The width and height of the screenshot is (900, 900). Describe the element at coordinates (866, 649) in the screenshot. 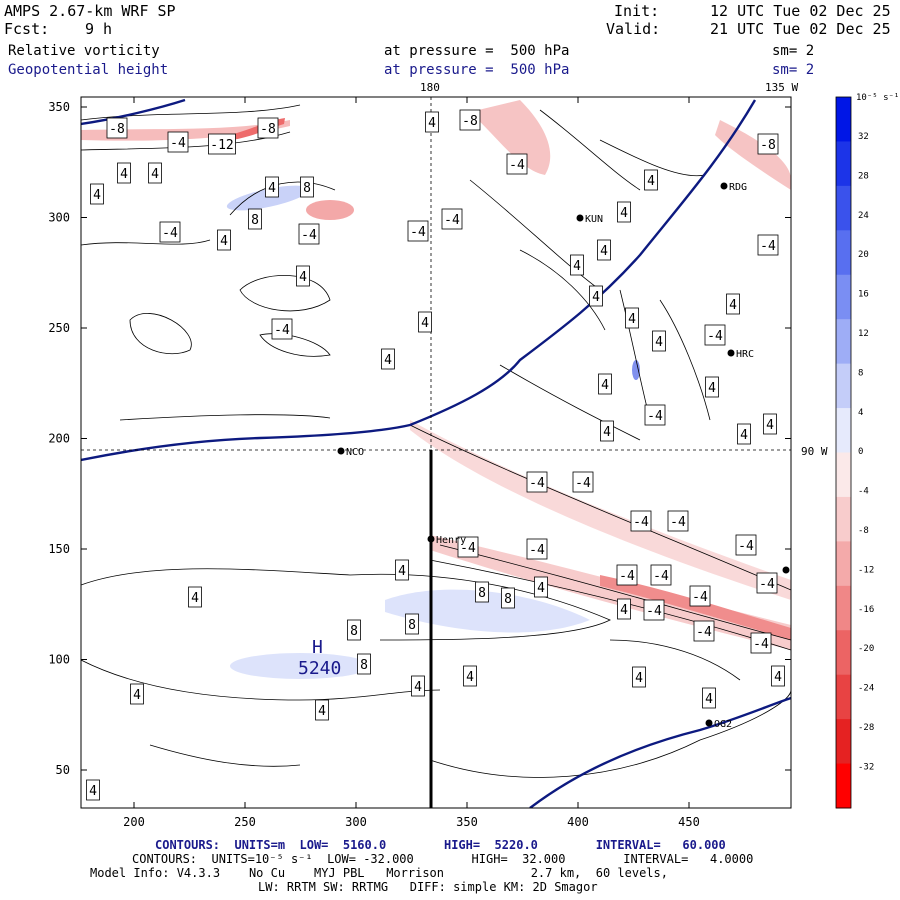

I see `colorbar-tick-label: -20` at that location.